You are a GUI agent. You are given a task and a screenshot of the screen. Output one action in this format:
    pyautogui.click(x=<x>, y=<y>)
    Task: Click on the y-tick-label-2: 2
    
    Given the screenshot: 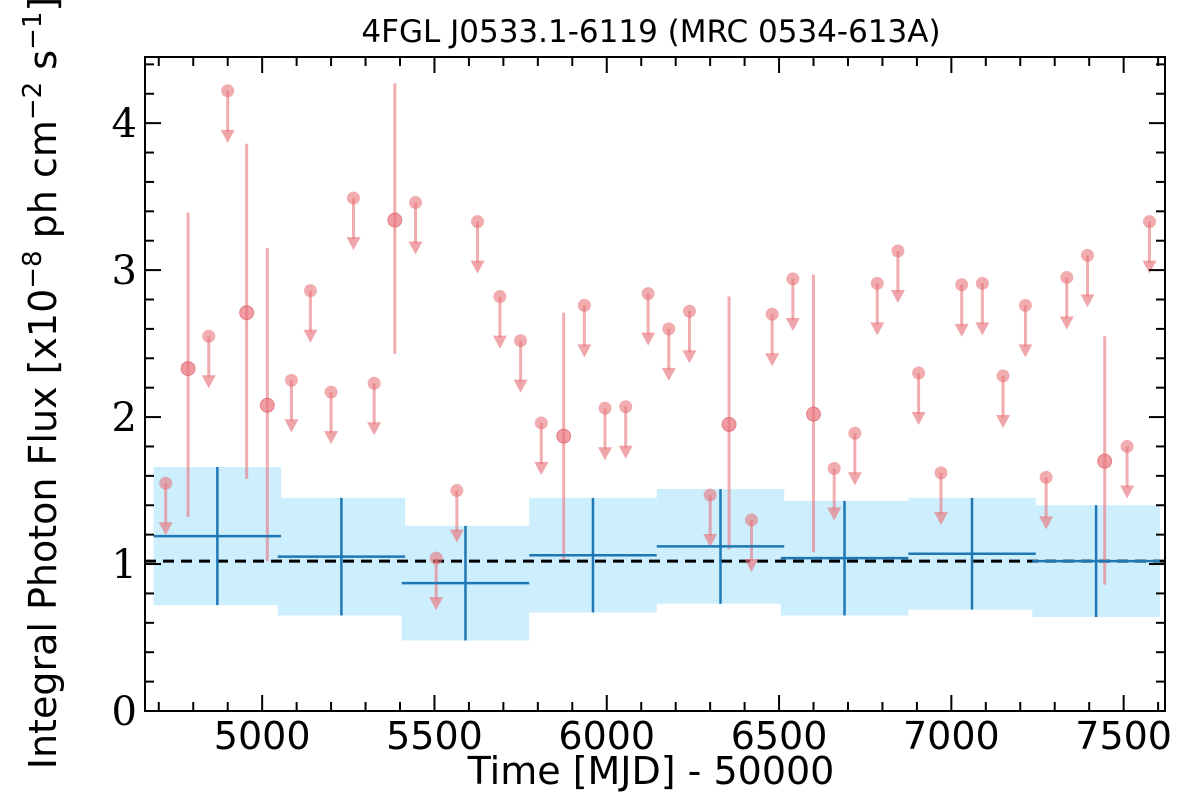 What is the action you would take?
    pyautogui.click(x=124, y=418)
    